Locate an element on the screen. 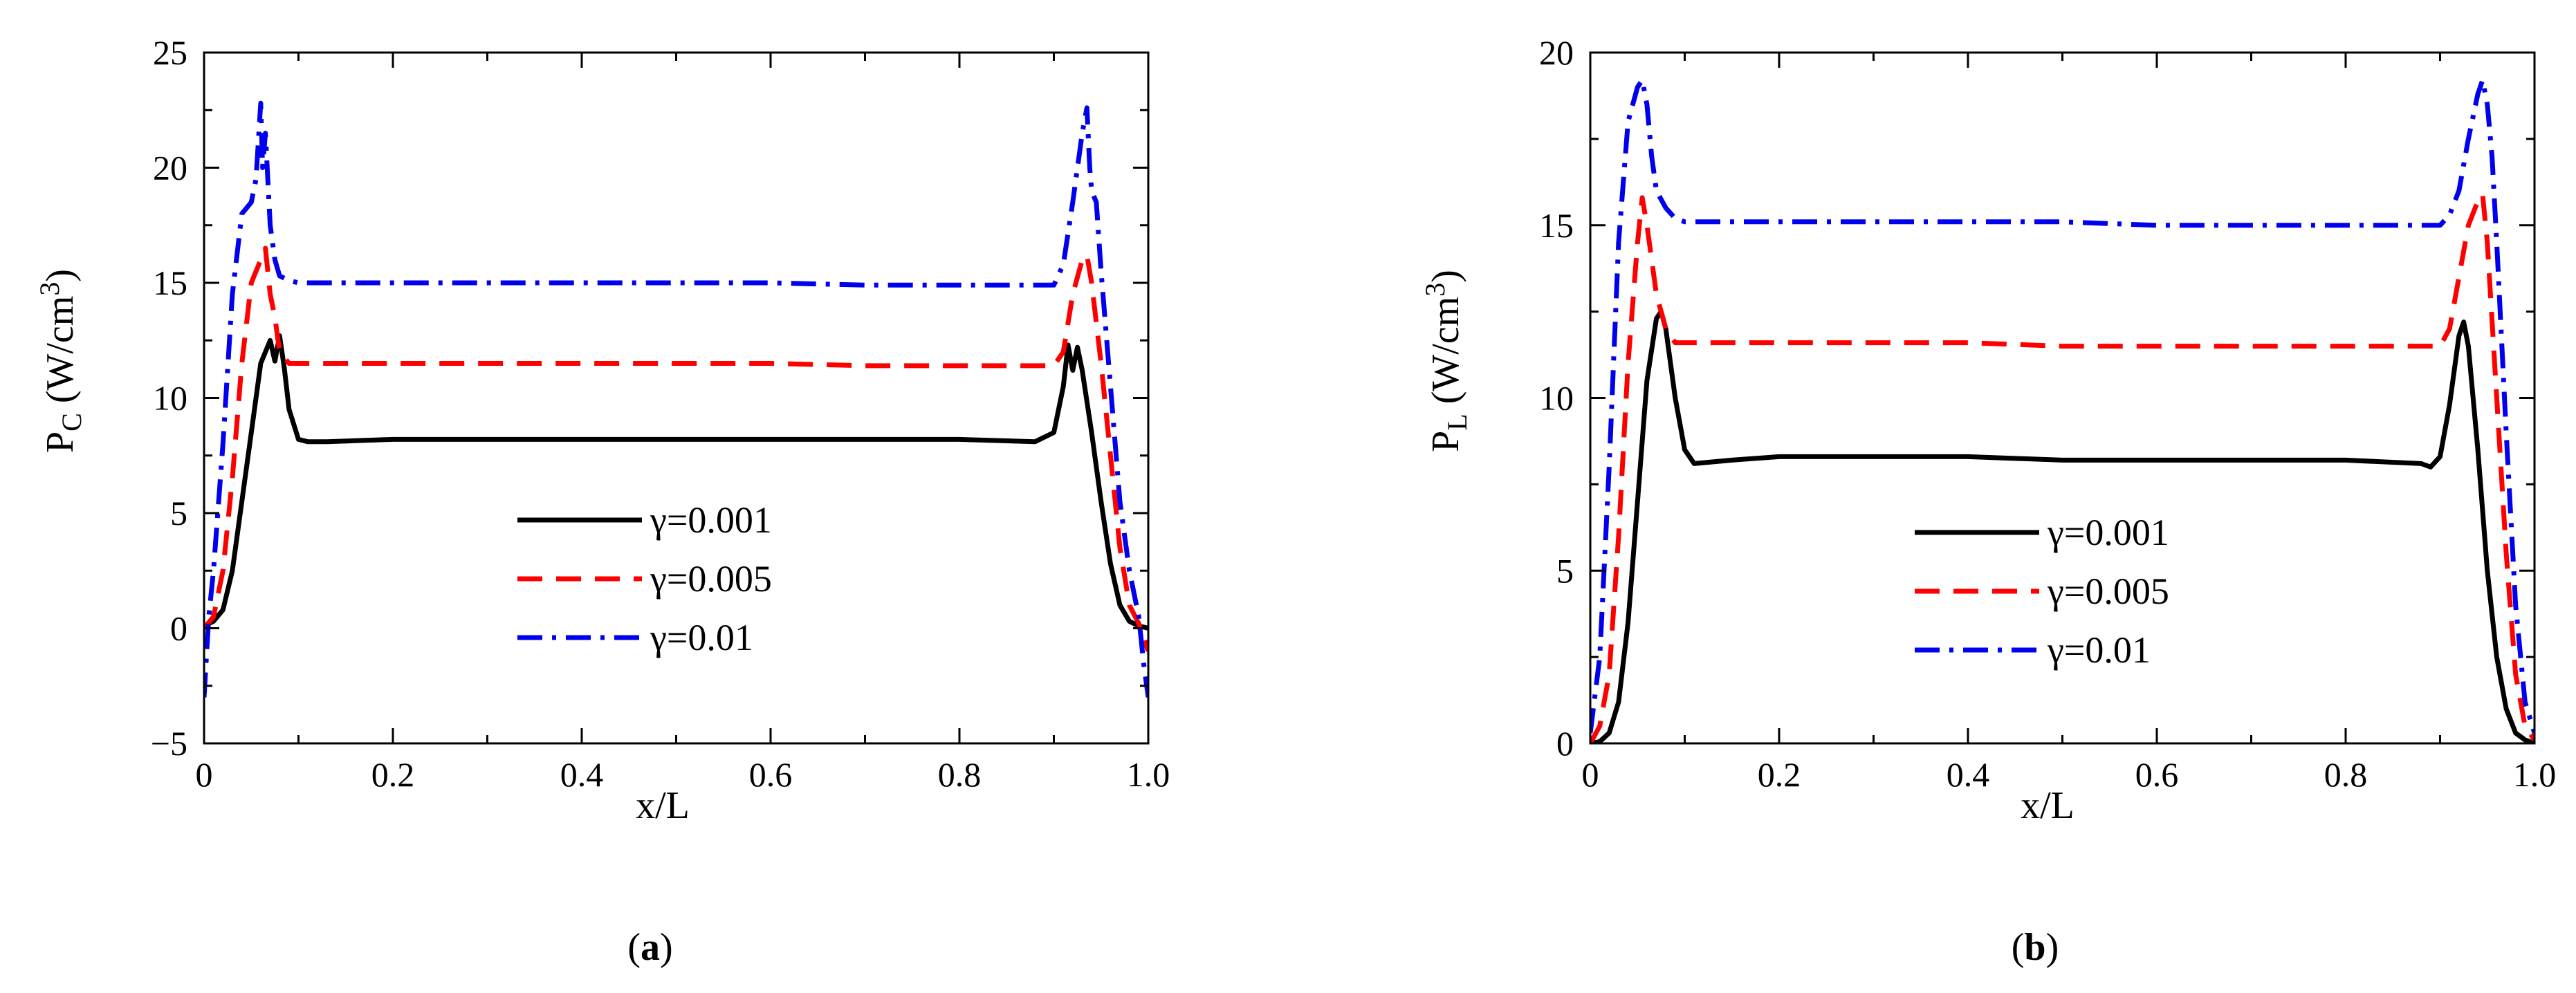 This screenshot has width=2576, height=993. x-tick-label-a-4: 0.8 is located at coordinates (960, 774).